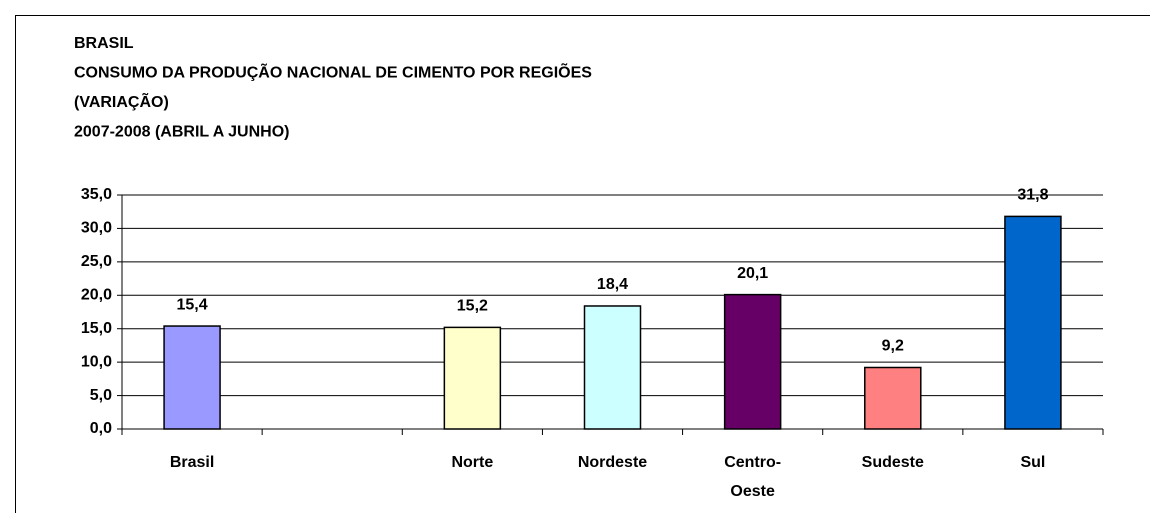  I want to click on data-label: 18,4, so click(612, 284).